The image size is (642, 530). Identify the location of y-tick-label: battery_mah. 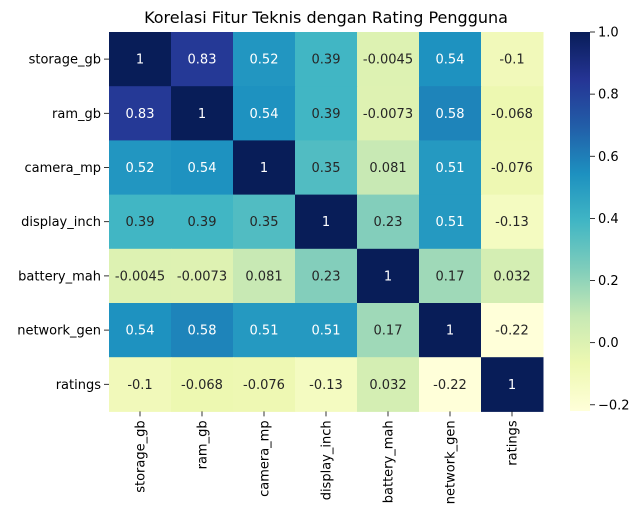
(59, 276).